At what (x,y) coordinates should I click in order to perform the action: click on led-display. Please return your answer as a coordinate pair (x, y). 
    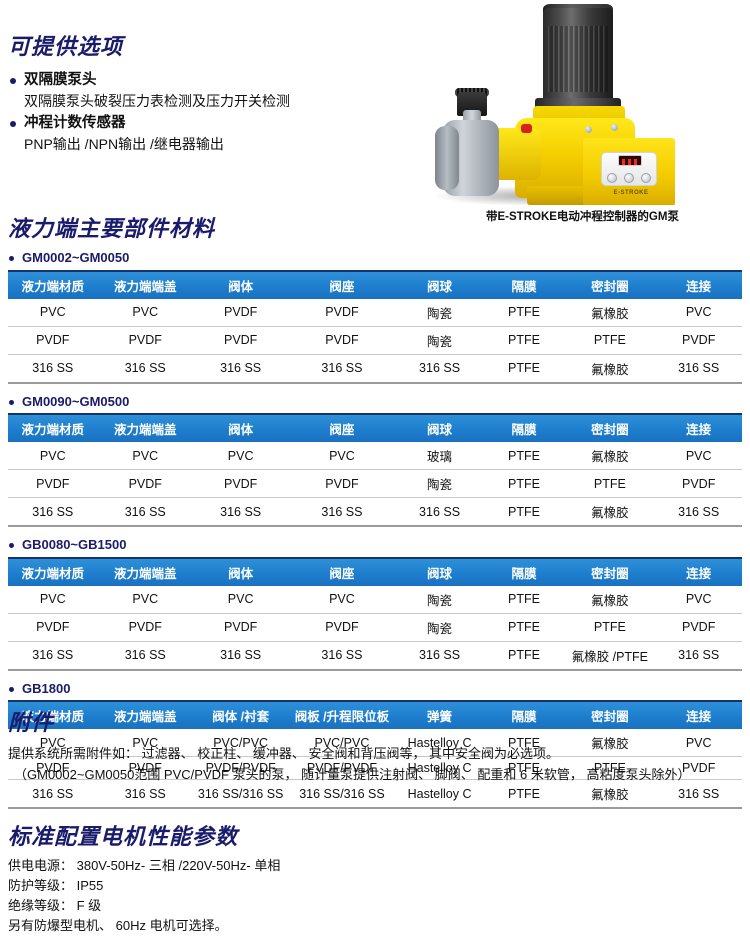
    Looking at the image, I should click on (630, 160).